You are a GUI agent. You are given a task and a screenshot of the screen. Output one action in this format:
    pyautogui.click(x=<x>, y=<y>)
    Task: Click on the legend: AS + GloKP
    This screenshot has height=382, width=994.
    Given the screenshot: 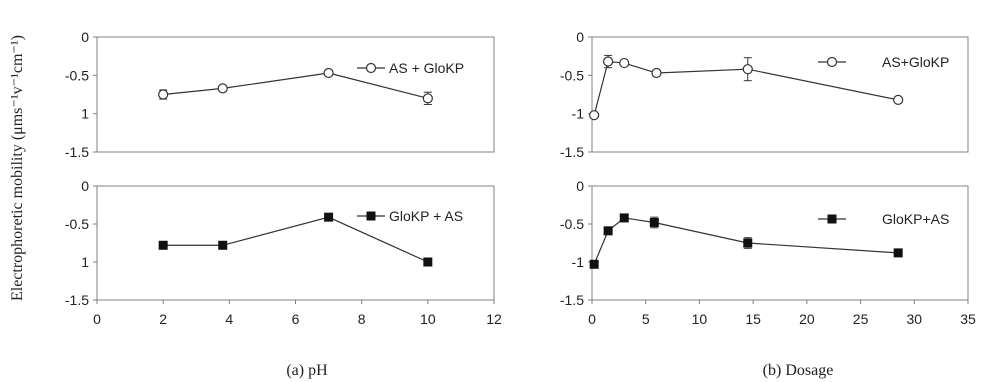 What is the action you would take?
    pyautogui.click(x=410, y=68)
    